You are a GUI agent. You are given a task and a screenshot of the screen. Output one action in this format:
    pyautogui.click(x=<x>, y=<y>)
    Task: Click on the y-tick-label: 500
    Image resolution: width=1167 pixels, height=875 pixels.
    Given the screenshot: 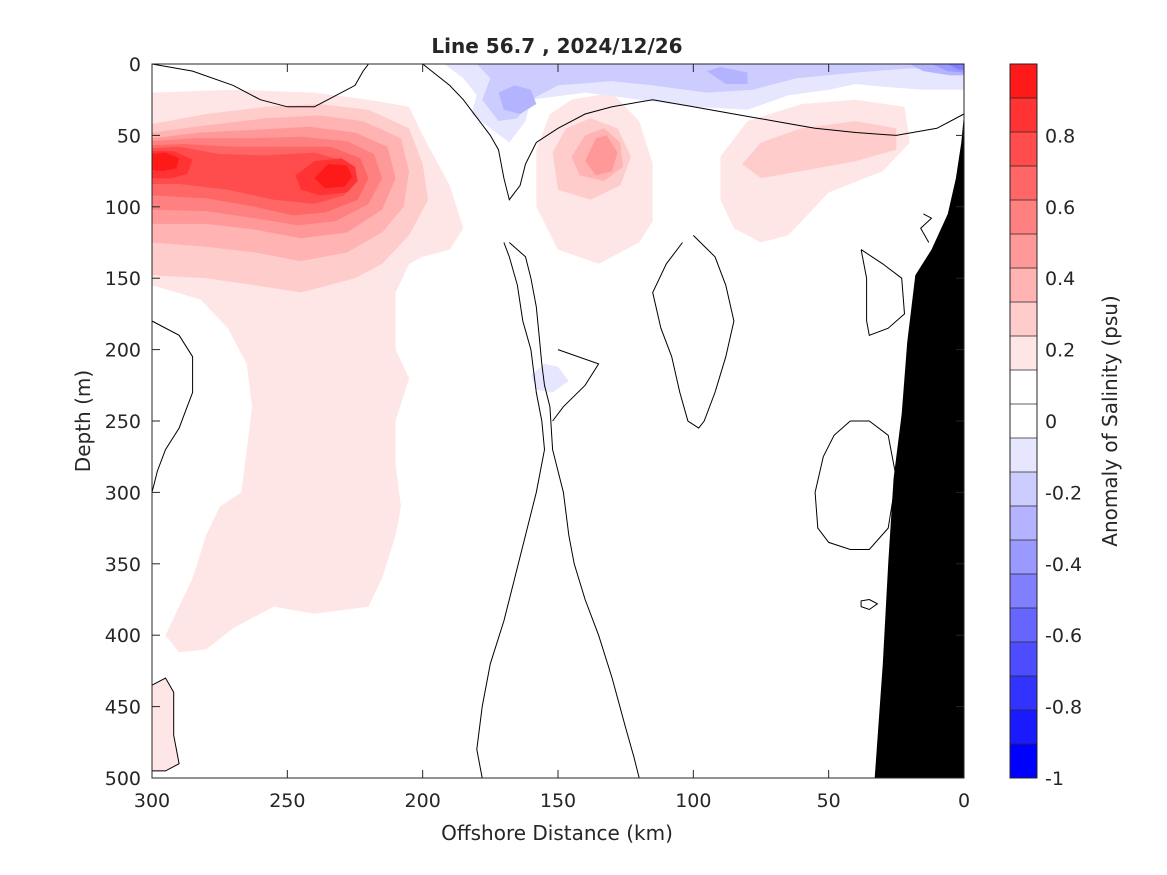 What is the action you would take?
    pyautogui.click(x=123, y=779)
    